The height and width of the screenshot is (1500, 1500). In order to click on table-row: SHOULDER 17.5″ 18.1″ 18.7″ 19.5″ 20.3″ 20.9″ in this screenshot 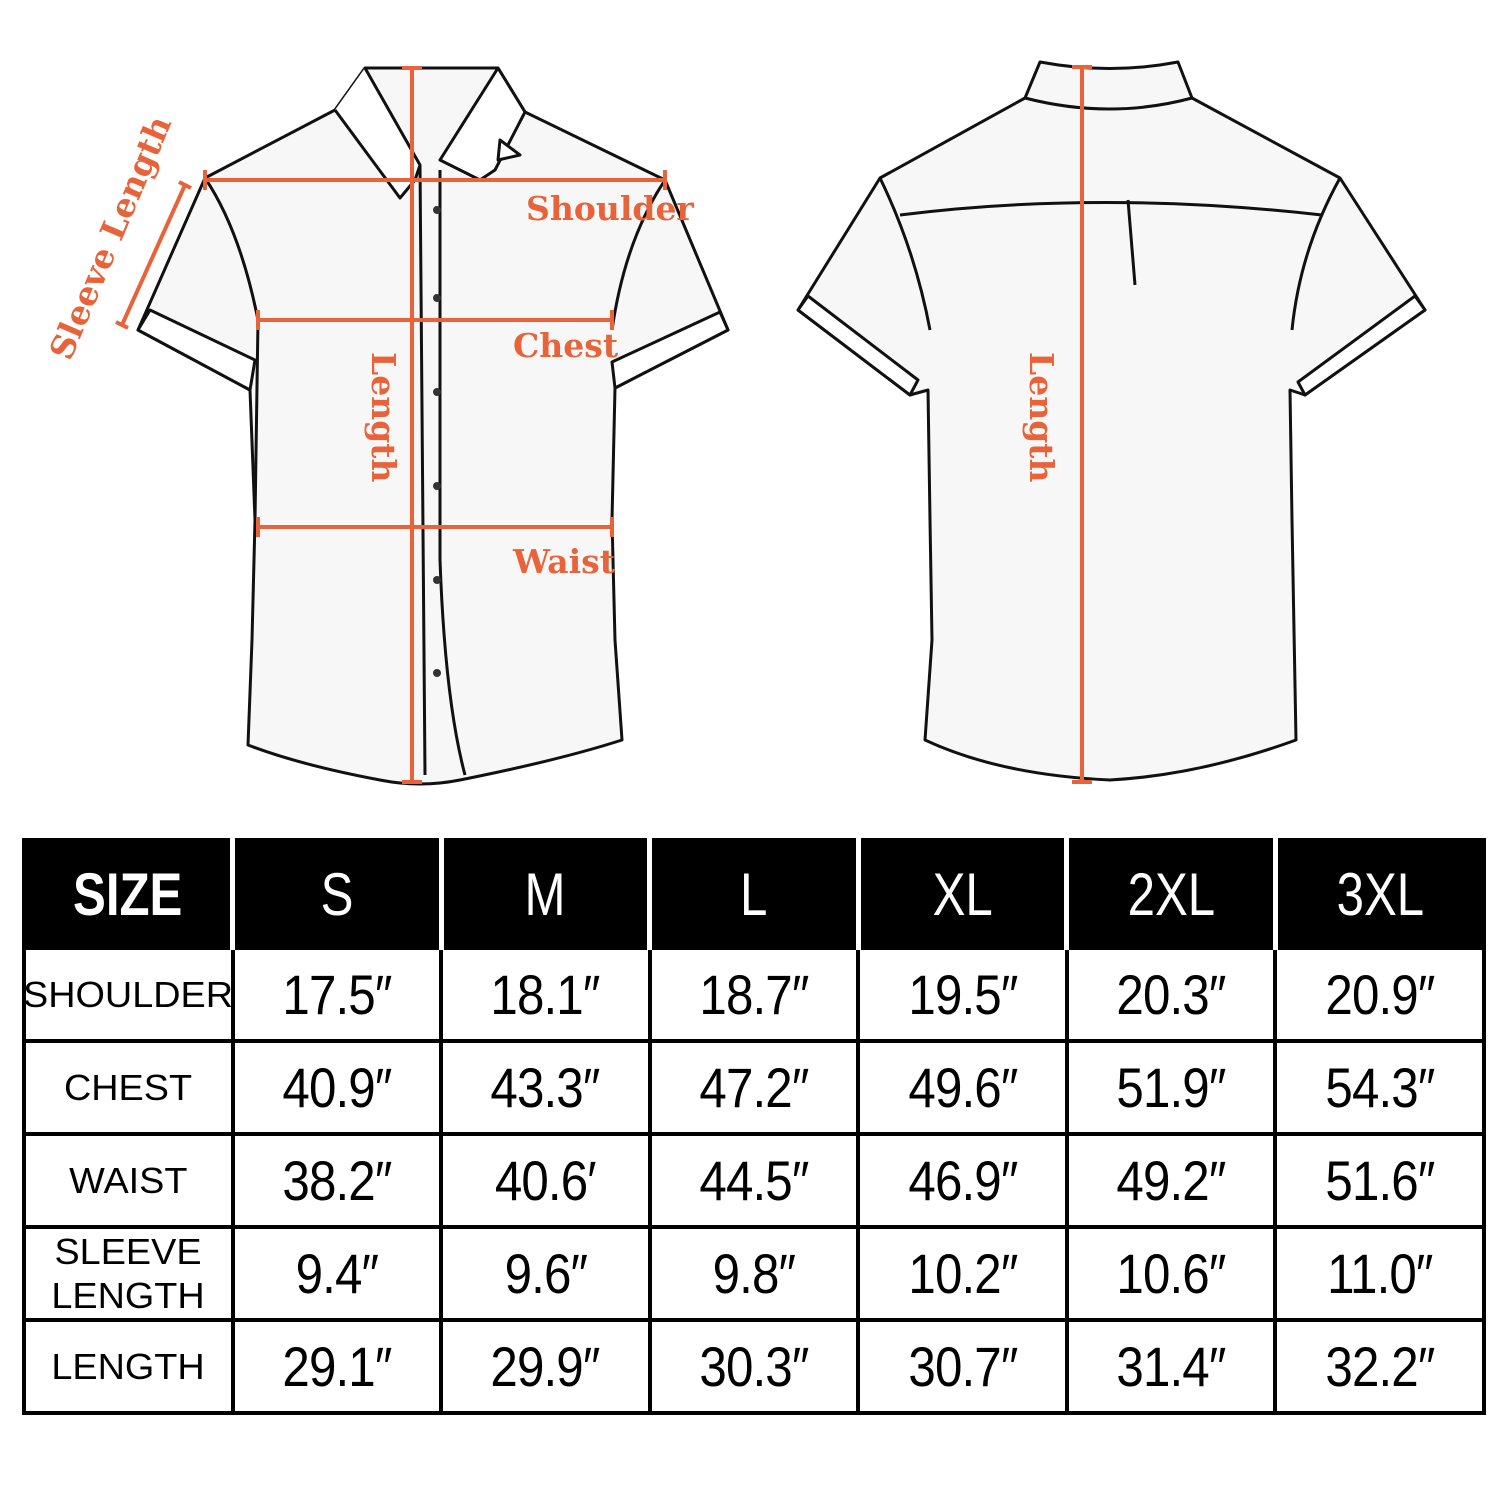, I will do `click(754, 994)`.